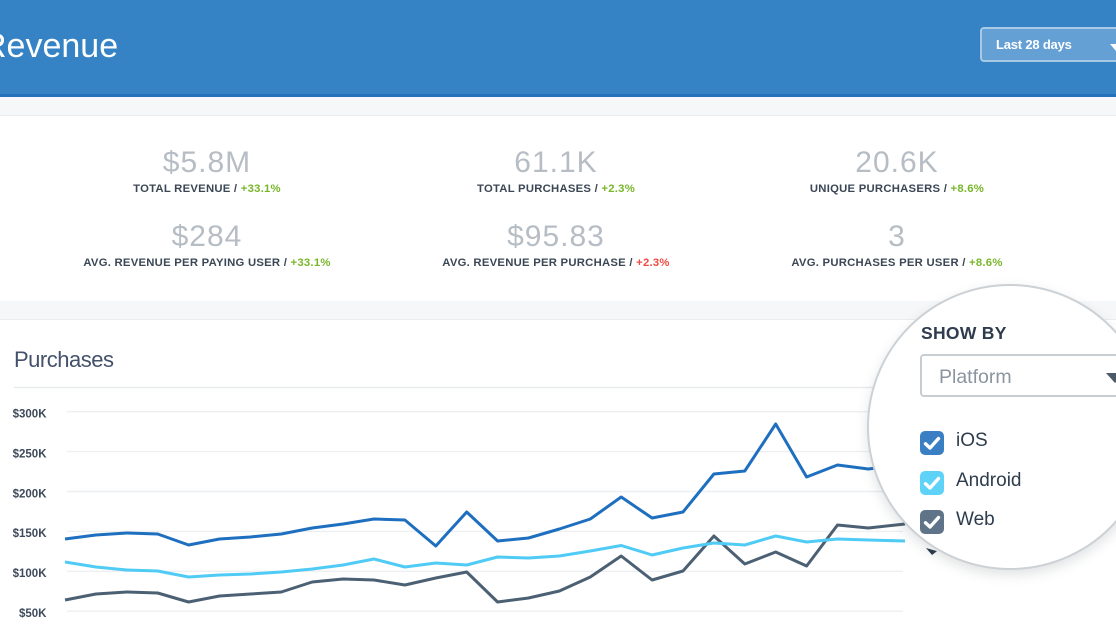 Image resolution: width=1116 pixels, height=628 pixels. I want to click on svg-text: $150K, so click(30, 534).